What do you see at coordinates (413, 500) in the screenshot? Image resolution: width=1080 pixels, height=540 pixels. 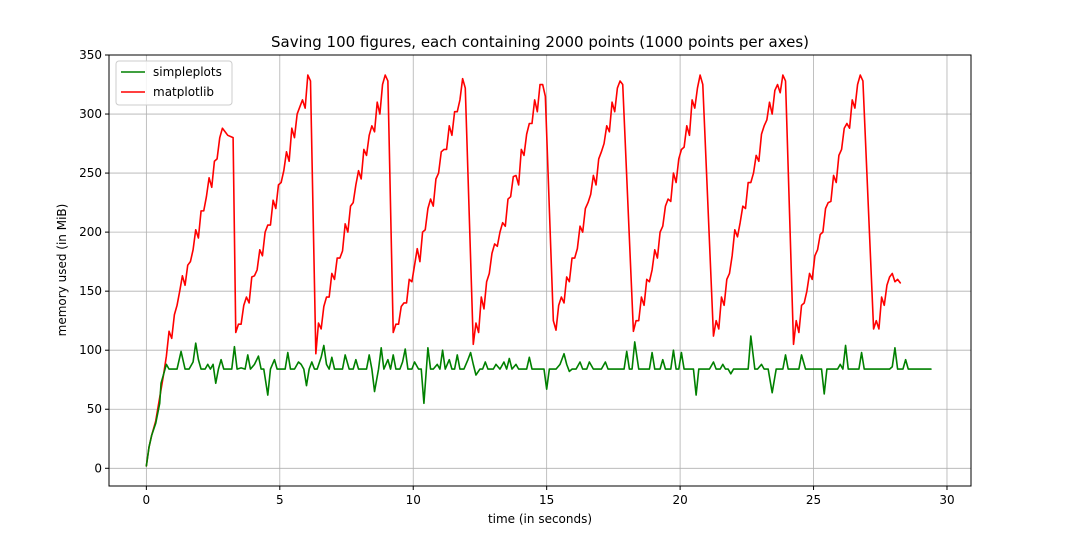 I see `x-tick-label: 10` at bounding box center [413, 500].